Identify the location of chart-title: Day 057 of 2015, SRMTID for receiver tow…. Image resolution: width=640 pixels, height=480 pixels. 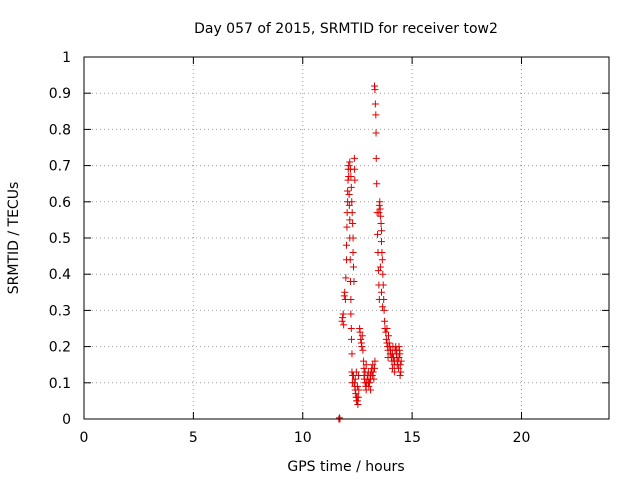
(346, 29).